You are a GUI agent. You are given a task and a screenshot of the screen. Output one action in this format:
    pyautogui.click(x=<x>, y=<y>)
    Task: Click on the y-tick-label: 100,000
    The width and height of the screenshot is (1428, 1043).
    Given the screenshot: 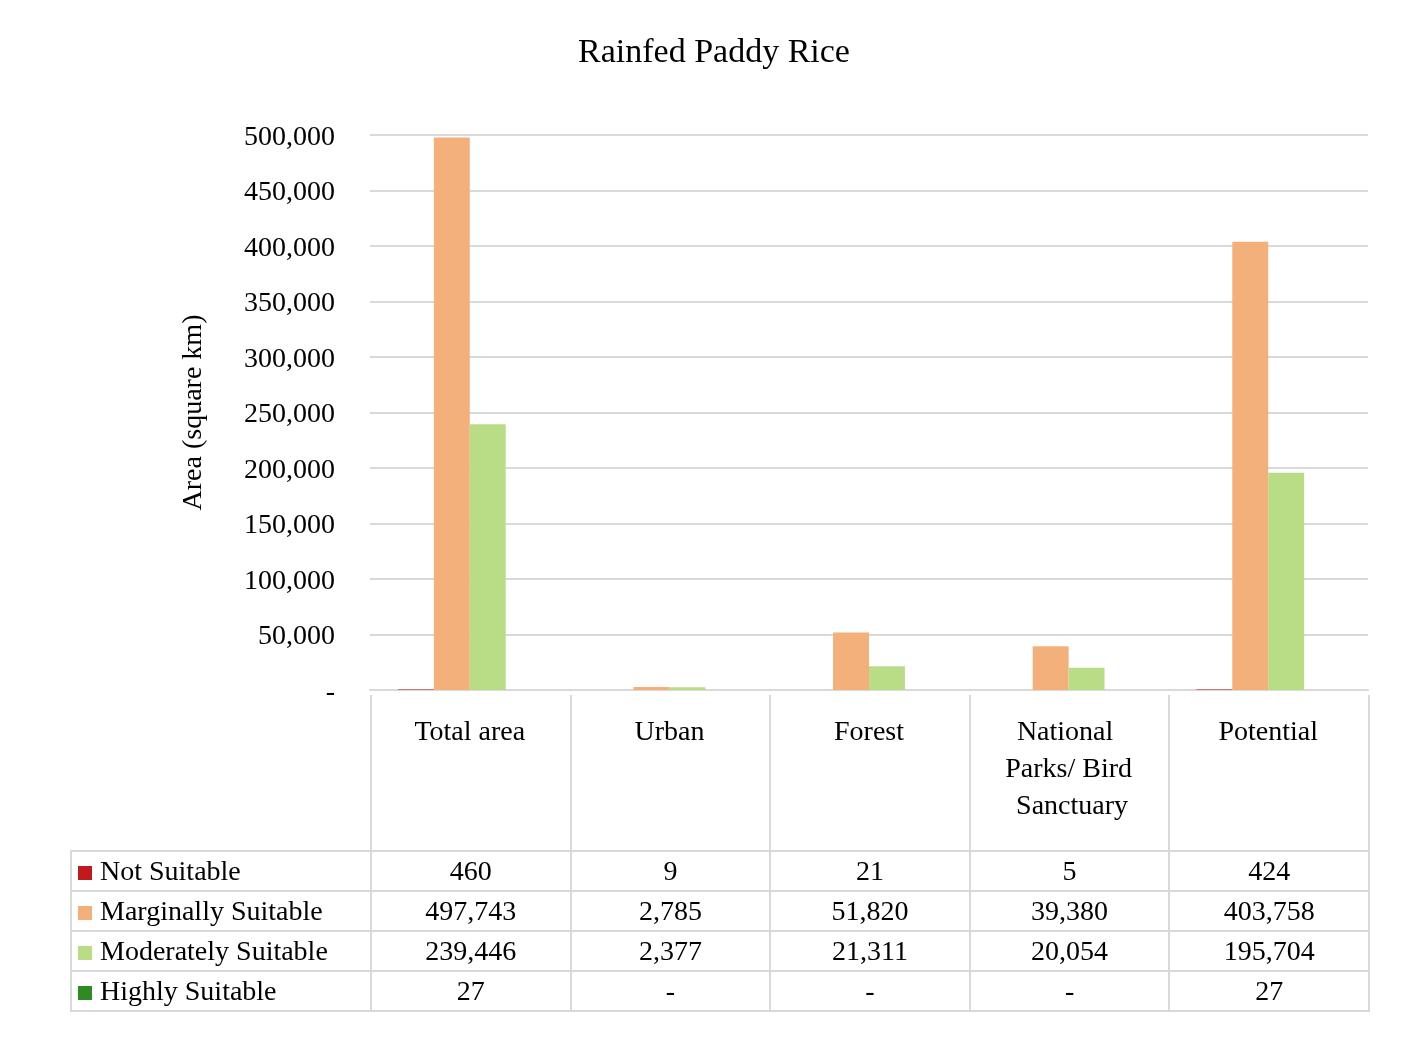 What is the action you would take?
    pyautogui.click(x=289, y=579)
    